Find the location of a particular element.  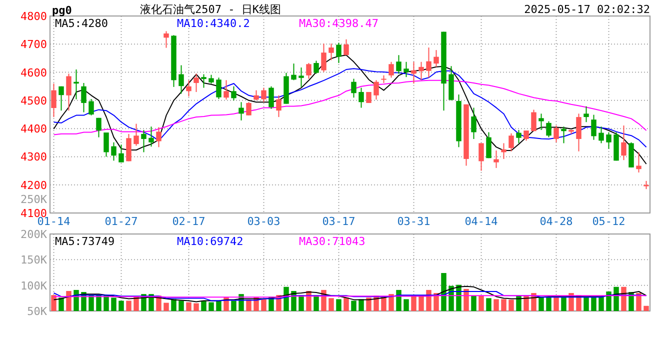

text: 250K is located at coordinates (34, 199).